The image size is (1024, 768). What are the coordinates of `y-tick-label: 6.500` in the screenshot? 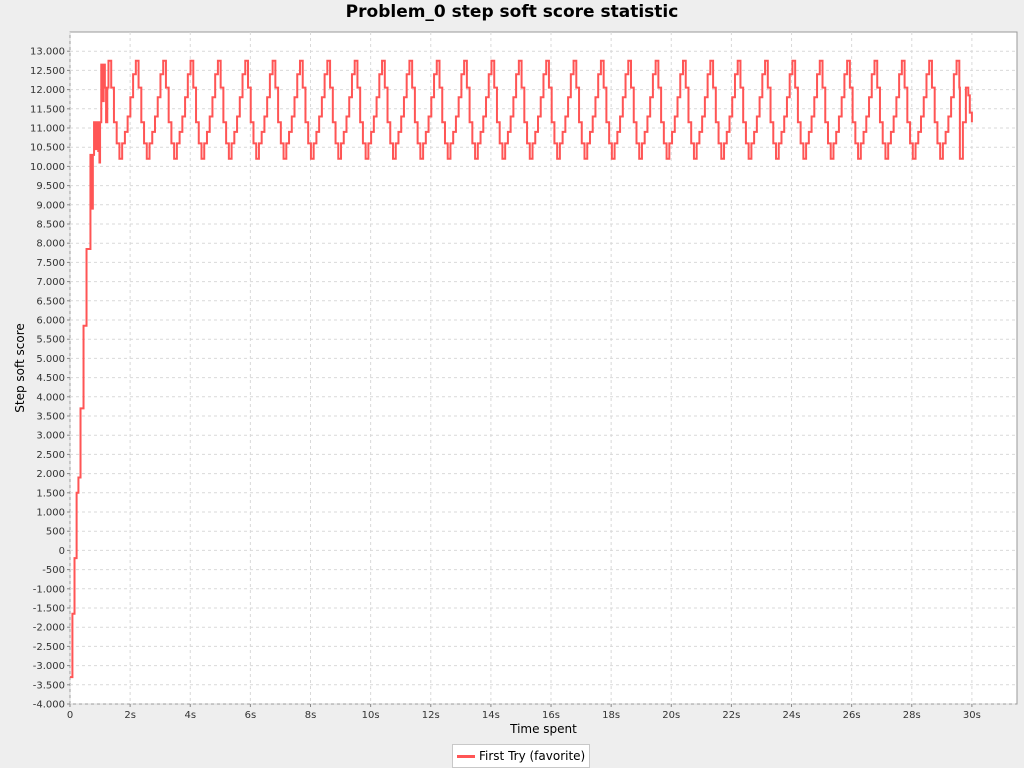 It's located at (50, 301).